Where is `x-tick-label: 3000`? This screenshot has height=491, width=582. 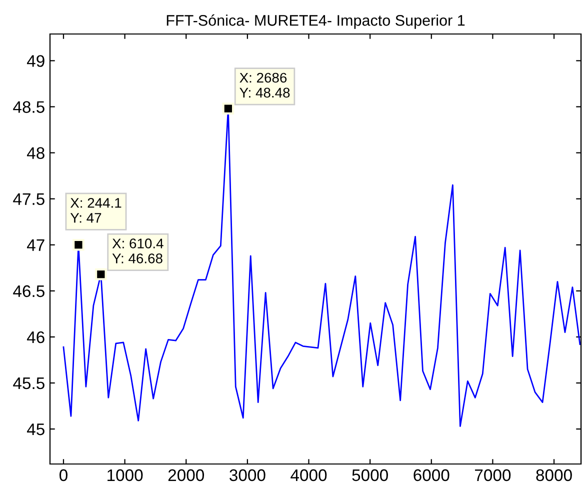 x-tick-label: 3000 is located at coordinates (248, 475).